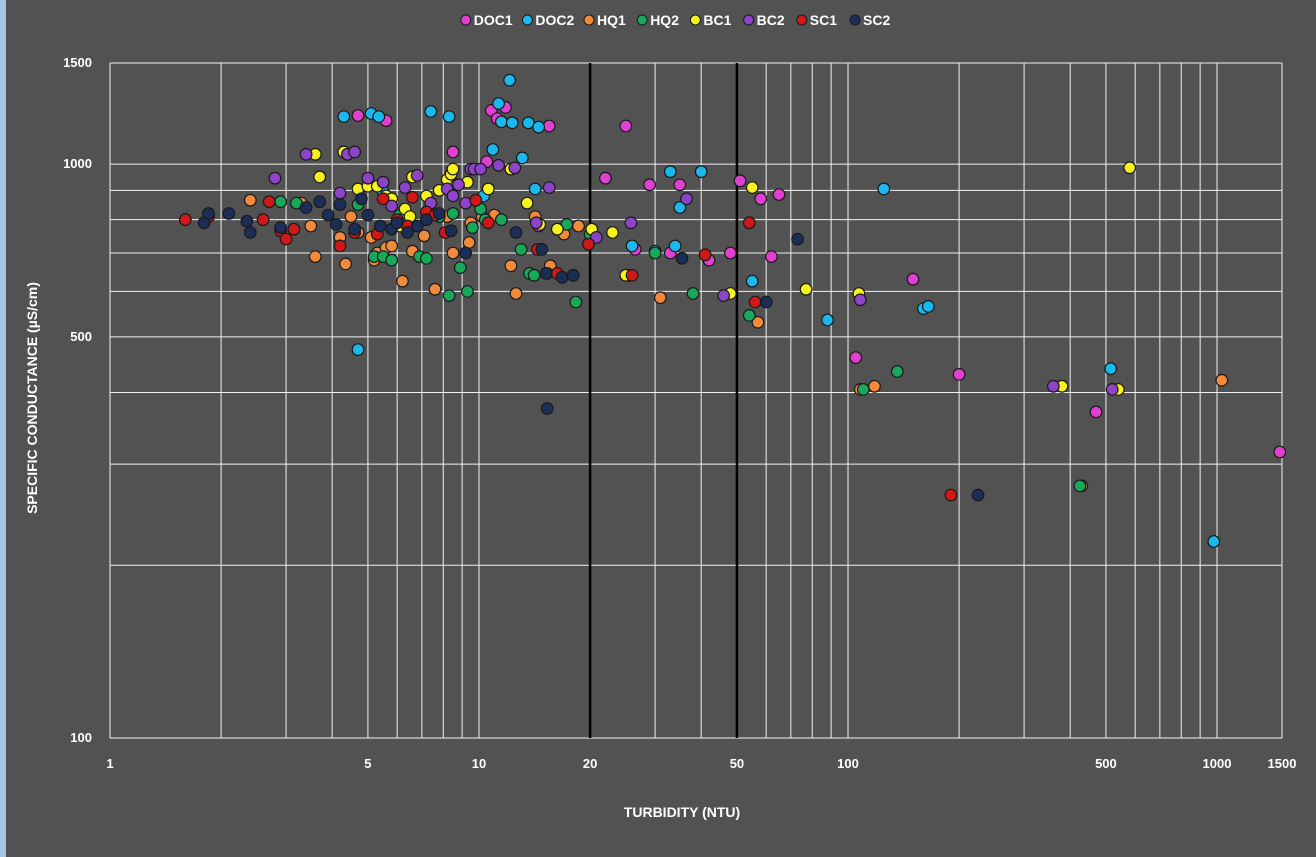  Describe the element at coordinates (493, 20) in the screenshot. I see `legend-label-doc1: DOC1` at that location.